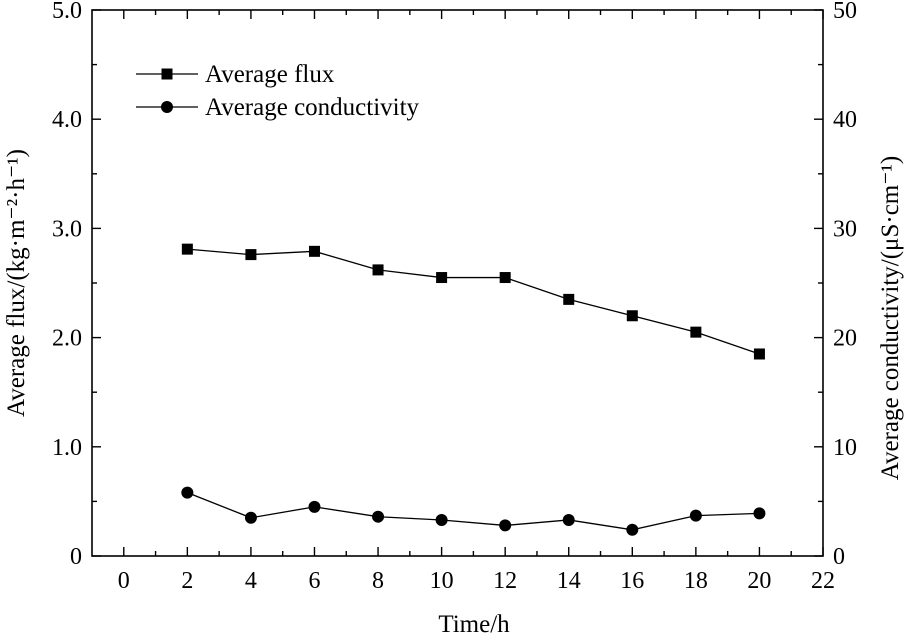 The image size is (909, 639). Describe the element at coordinates (839, 557) in the screenshot. I see `y2-tick-label: 0` at that location.